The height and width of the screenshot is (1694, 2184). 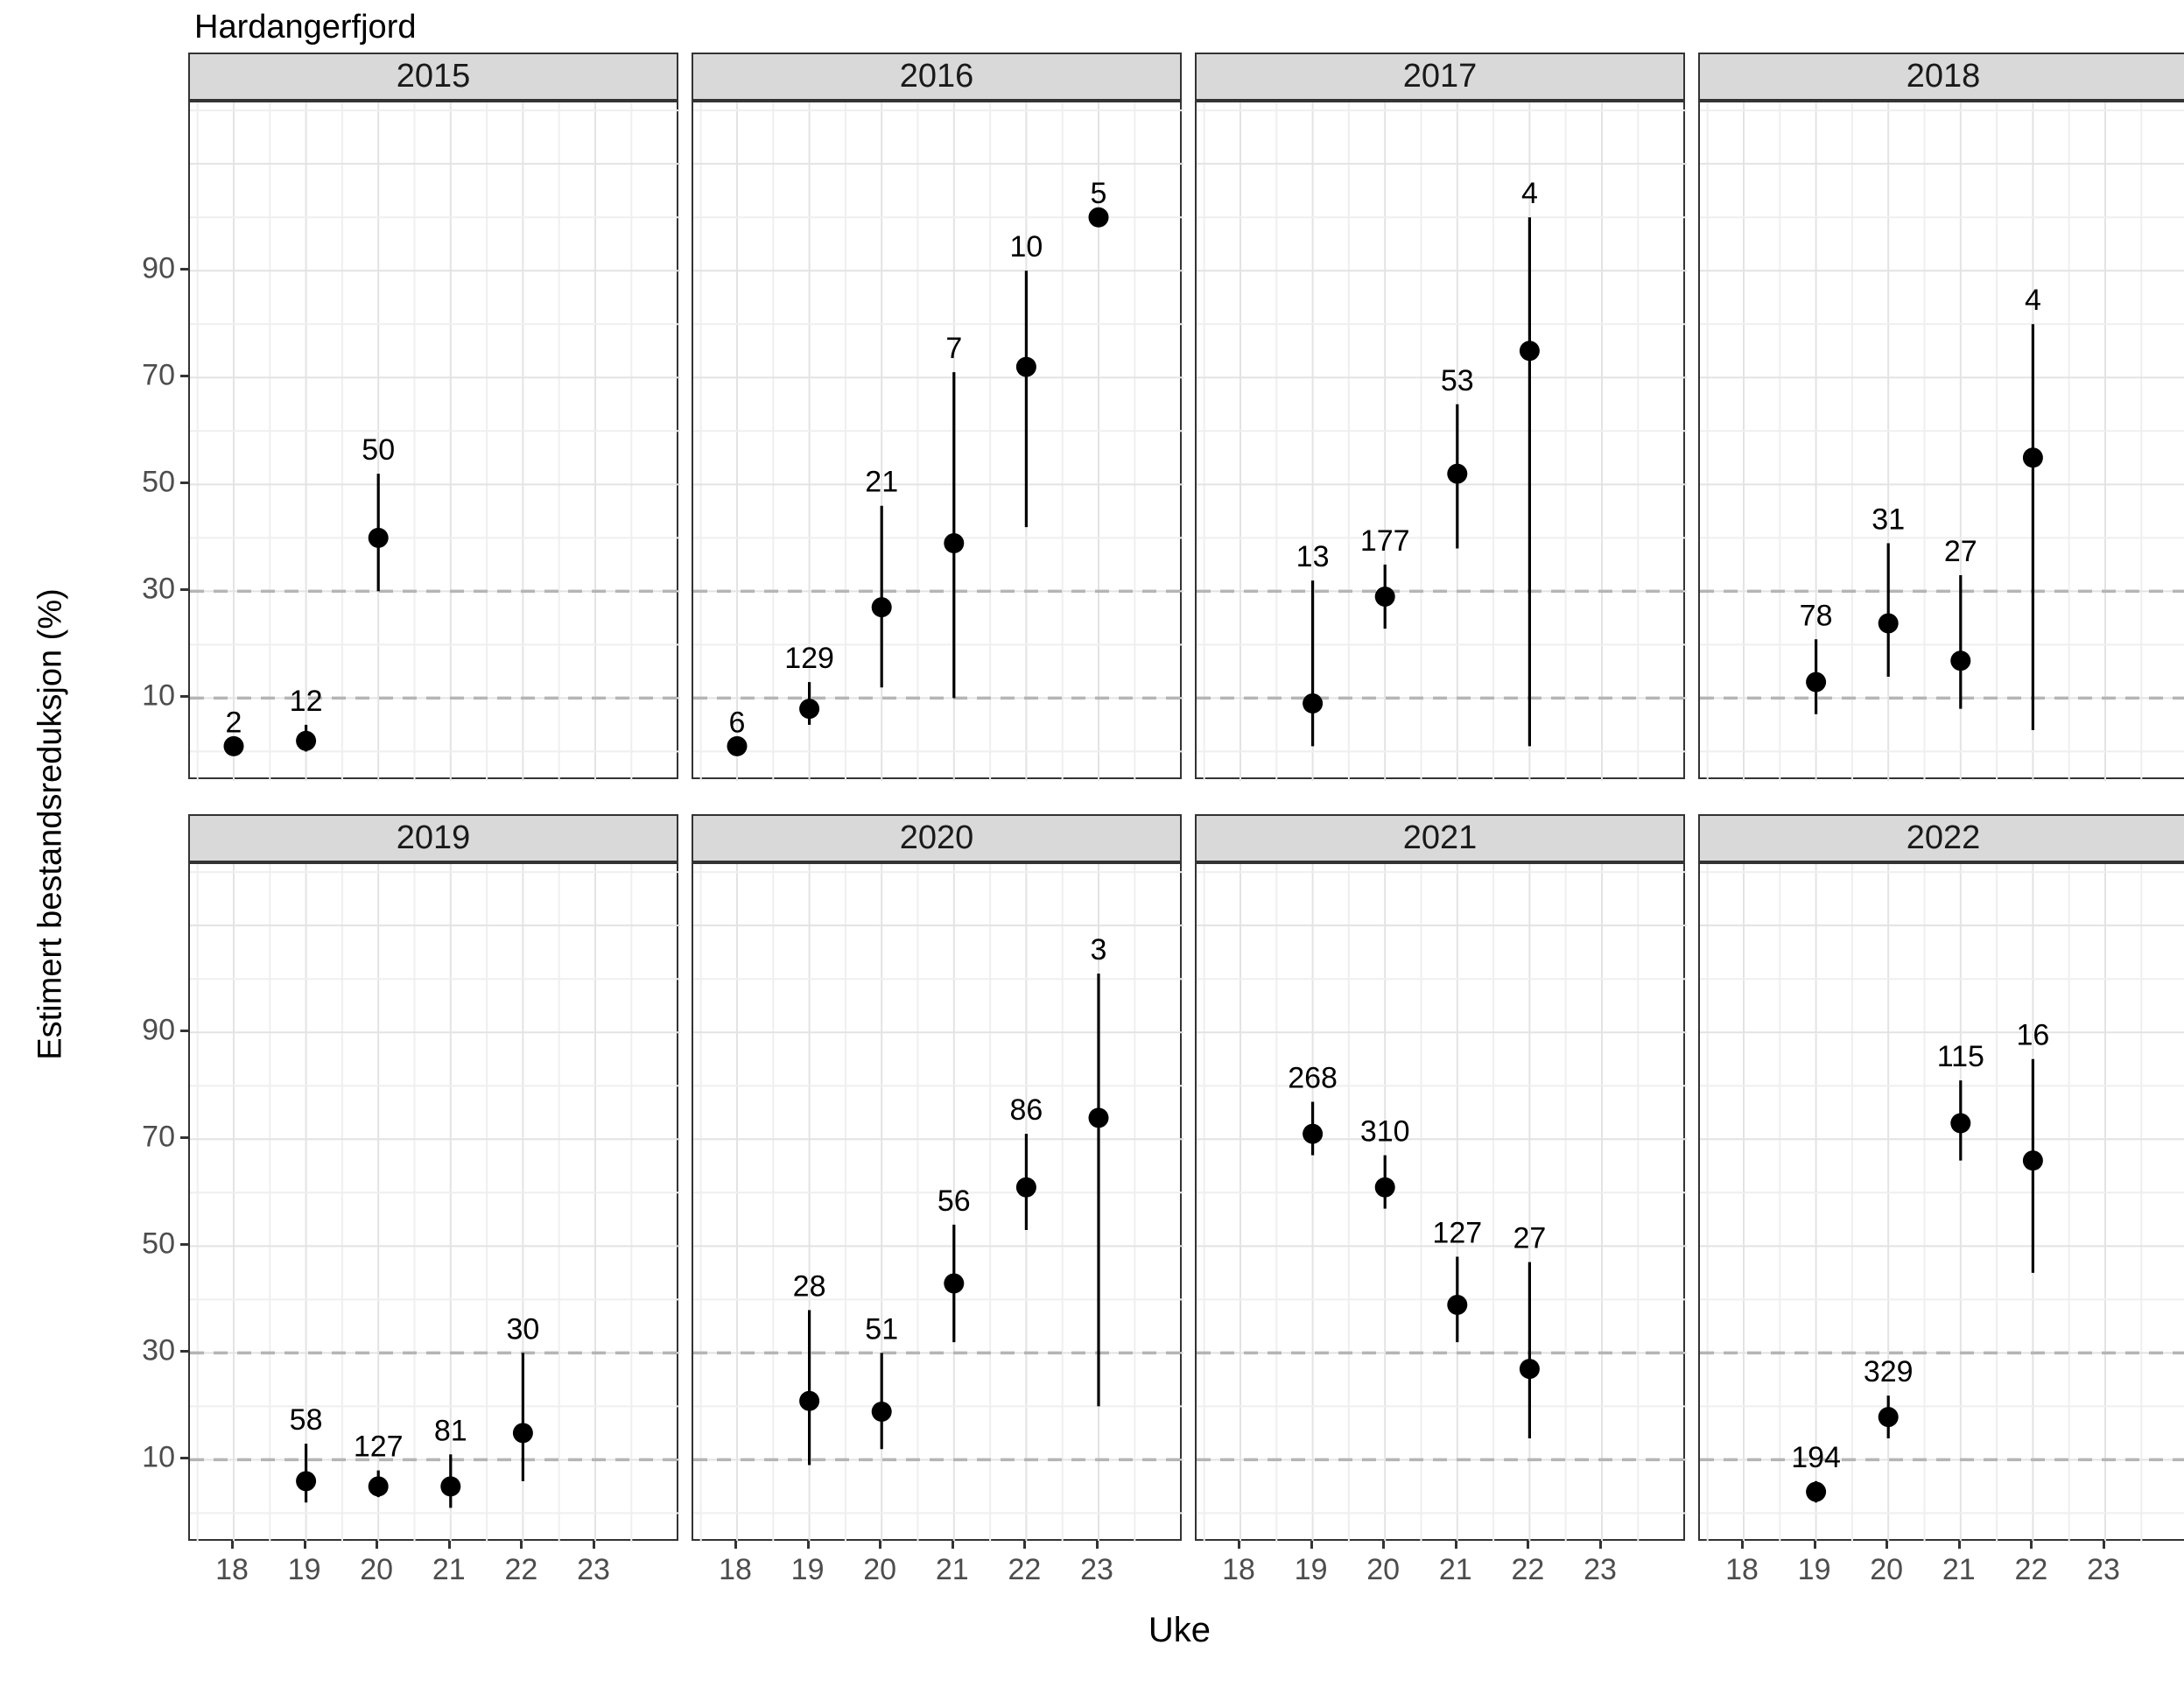 I want to click on count-label: 310, so click(x=1385, y=1132).